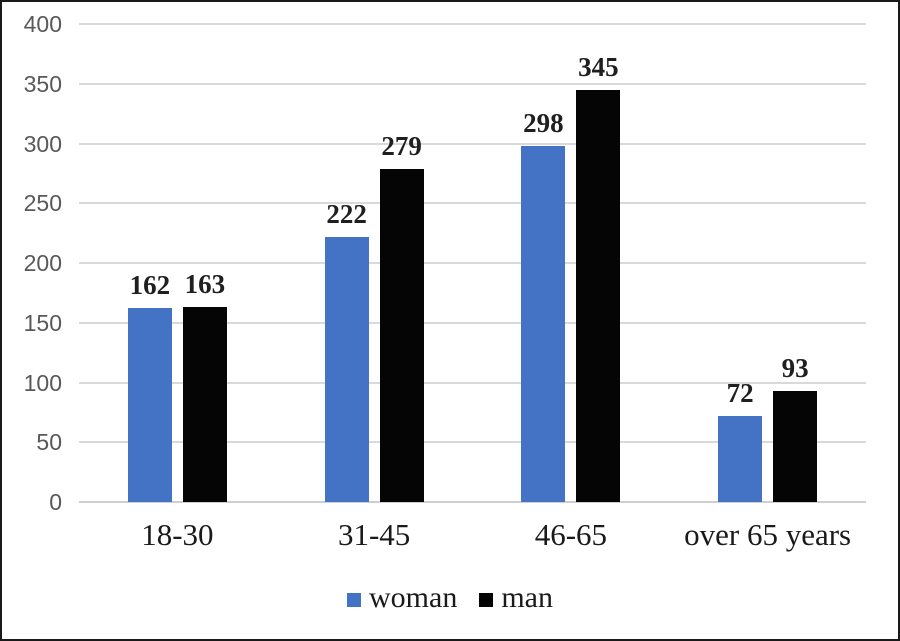  What do you see at coordinates (740, 458) in the screenshot?
I see `bar-woman-over-65-years` at bounding box center [740, 458].